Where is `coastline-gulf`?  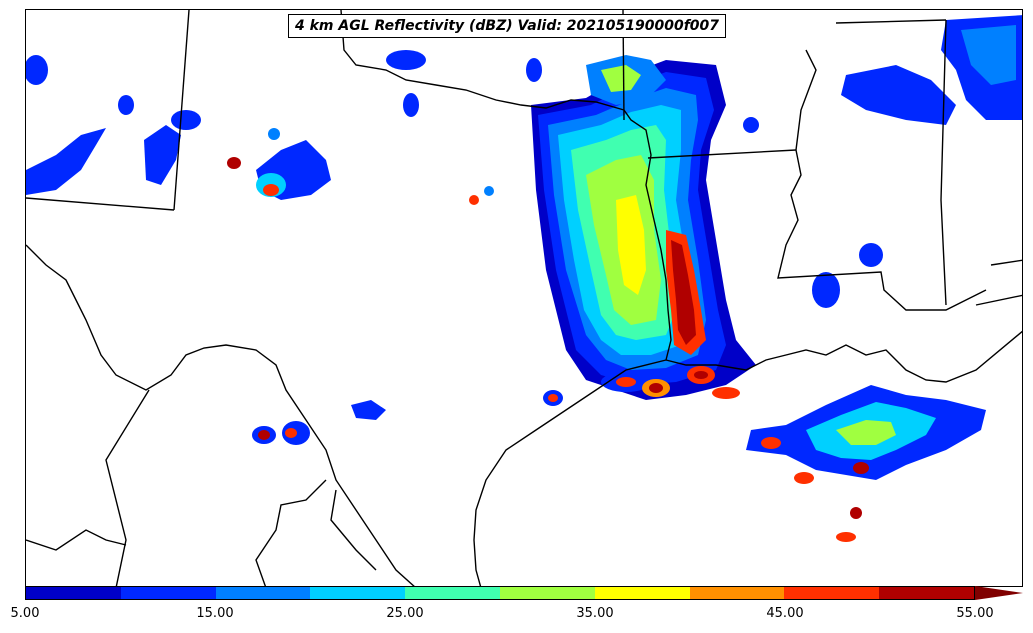
coastline-gulf is located at coordinates (843, 356).